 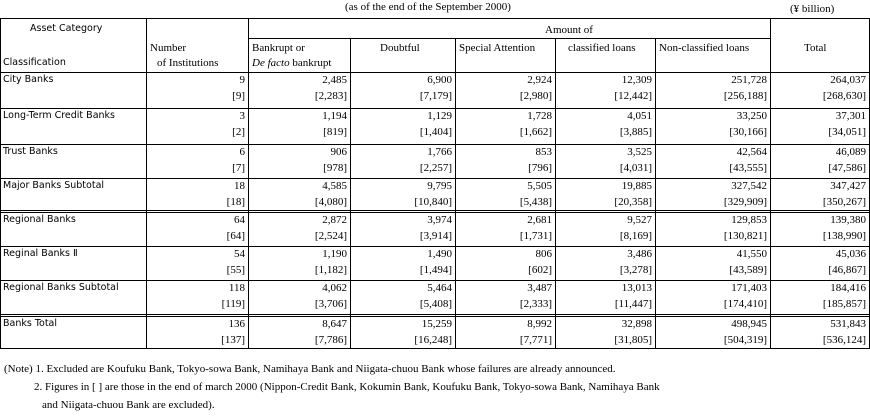 I want to click on note: and Niigata-chuou Bank are excluded)., so click(x=128, y=405).